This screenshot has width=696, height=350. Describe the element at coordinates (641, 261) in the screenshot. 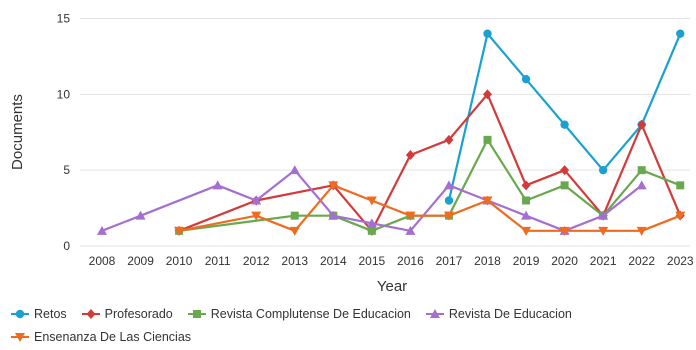

I see `x-tick-label: 2022` at that location.